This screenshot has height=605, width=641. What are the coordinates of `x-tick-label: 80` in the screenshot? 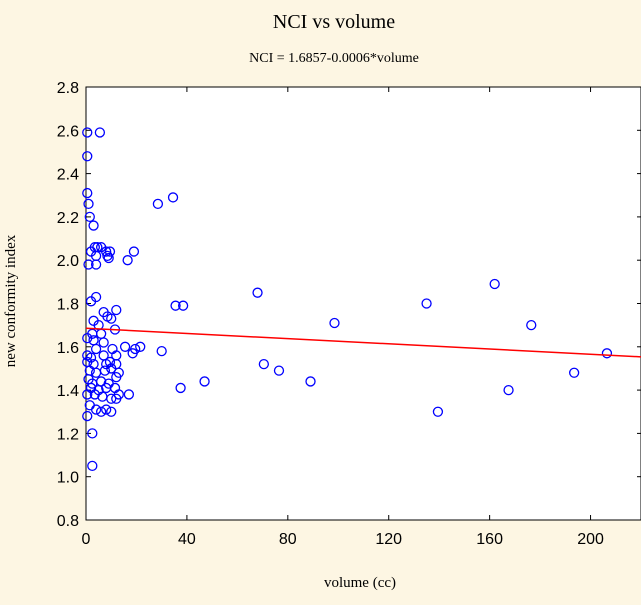 It's located at (288, 539).